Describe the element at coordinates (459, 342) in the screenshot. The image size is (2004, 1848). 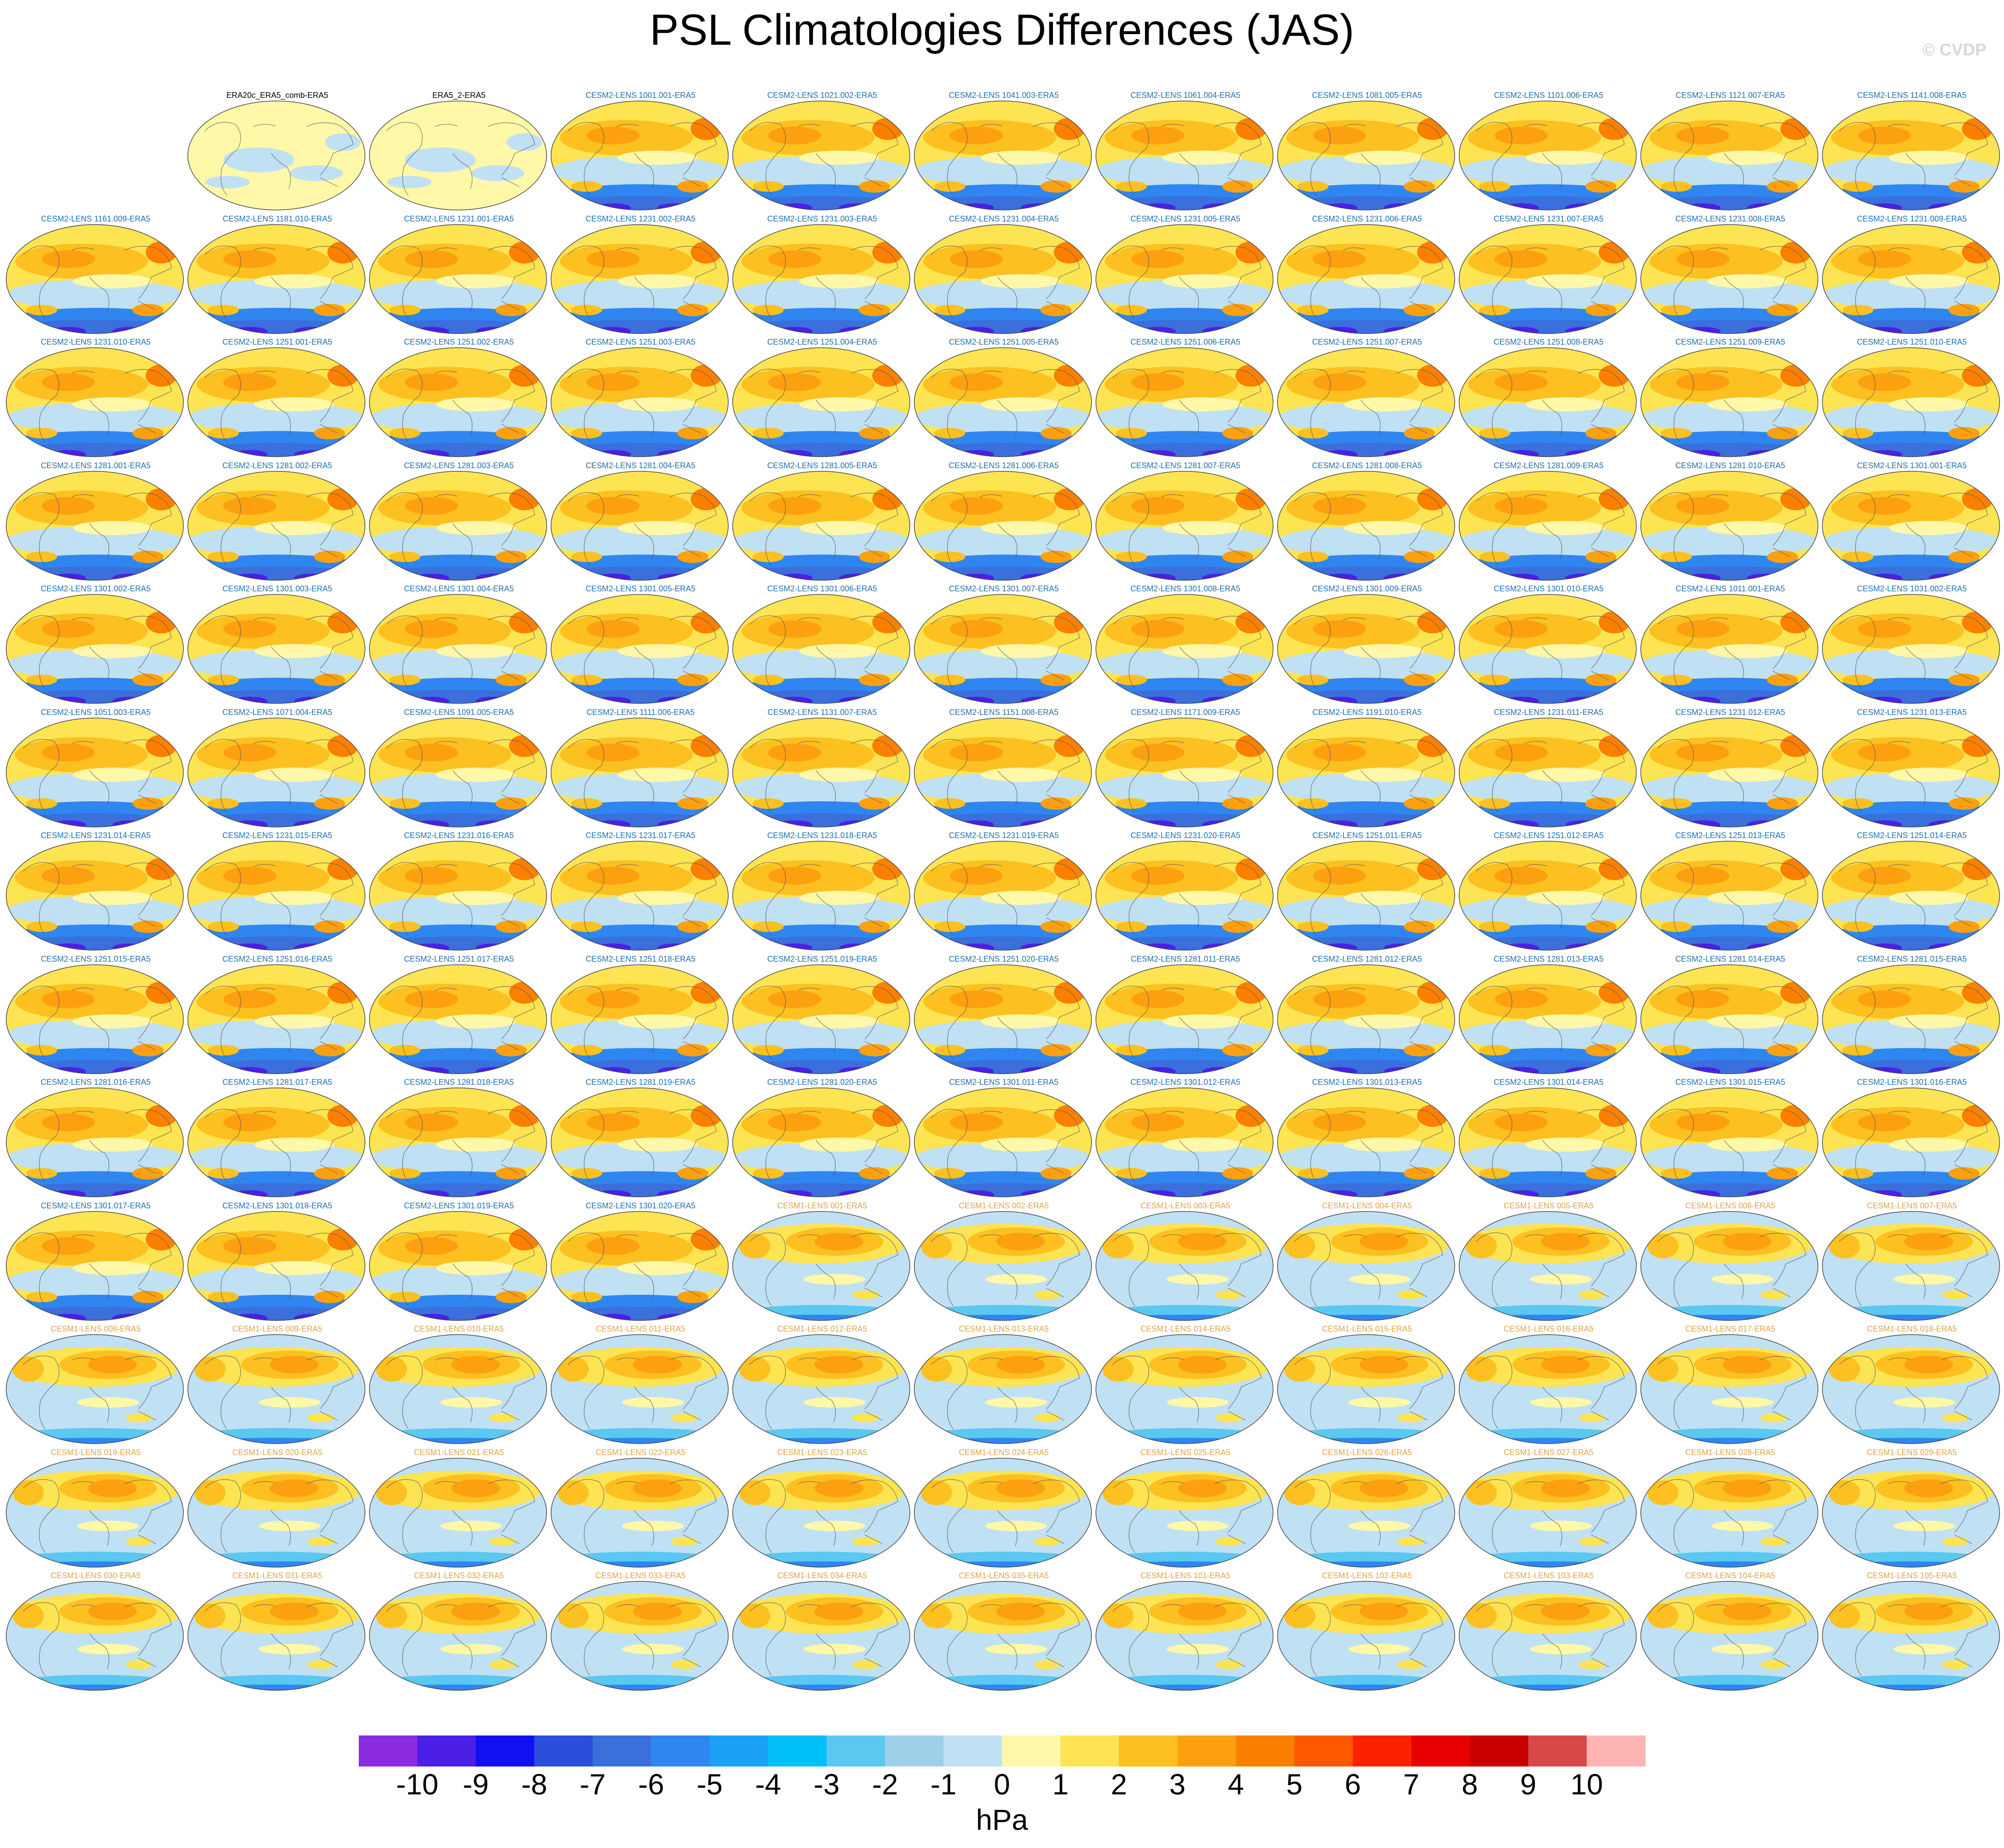
I see `panel-title: CESM2-LENS 1251.002-ERA5` at that location.